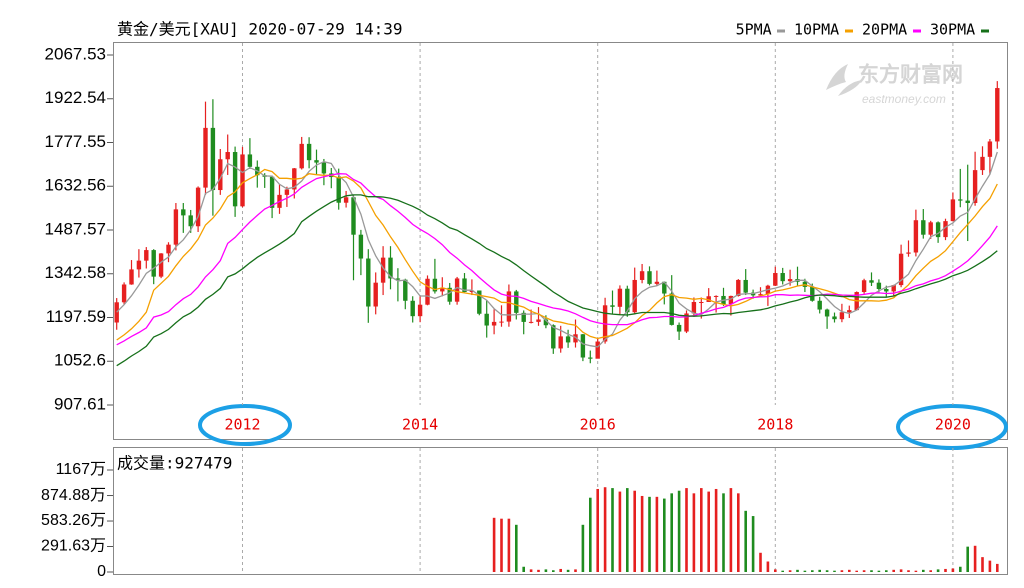 The image size is (1024, 588). I want to click on y-tick-label: 1777.55, so click(75, 141).